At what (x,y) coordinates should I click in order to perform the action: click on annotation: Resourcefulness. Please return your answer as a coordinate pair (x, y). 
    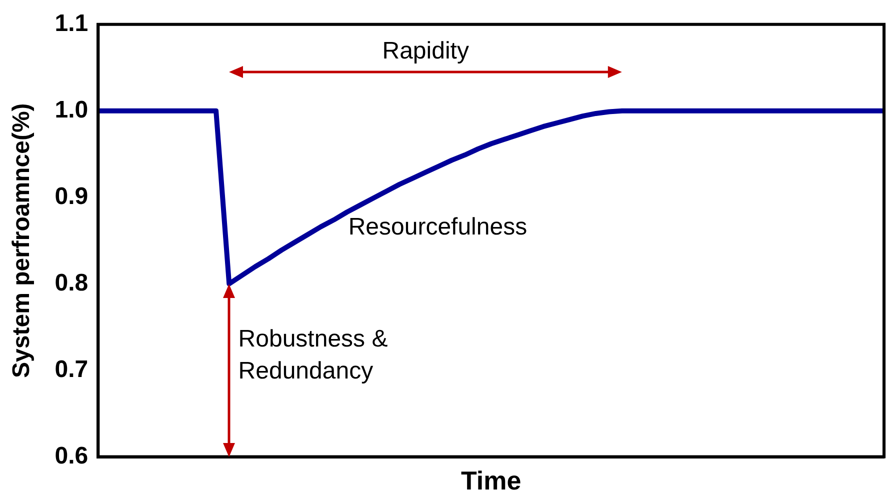
    Looking at the image, I should click on (438, 226).